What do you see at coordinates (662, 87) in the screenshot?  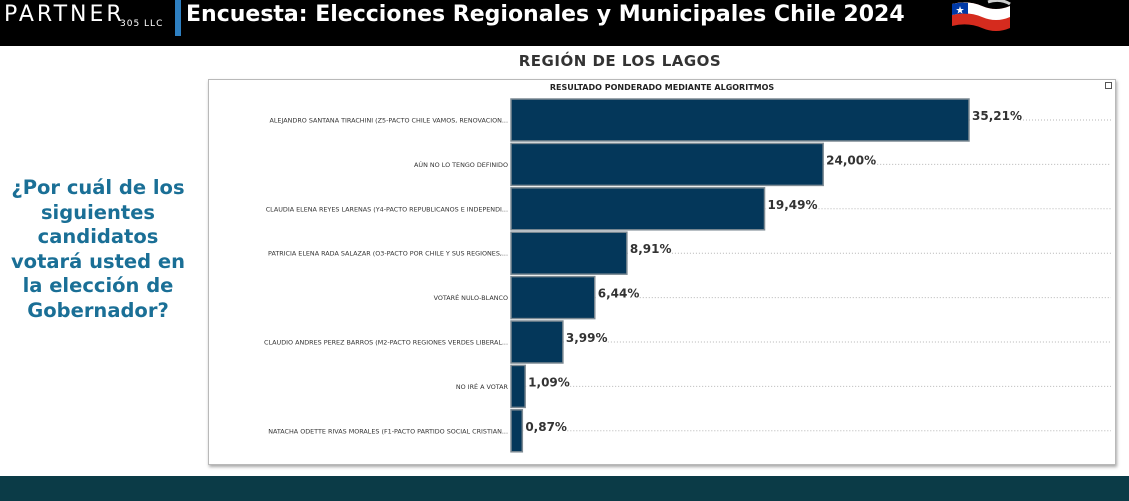 I see `chart-subtitle: RESULTADO PONDERADO MEDIANTE ALGORITMOS` at bounding box center [662, 87].